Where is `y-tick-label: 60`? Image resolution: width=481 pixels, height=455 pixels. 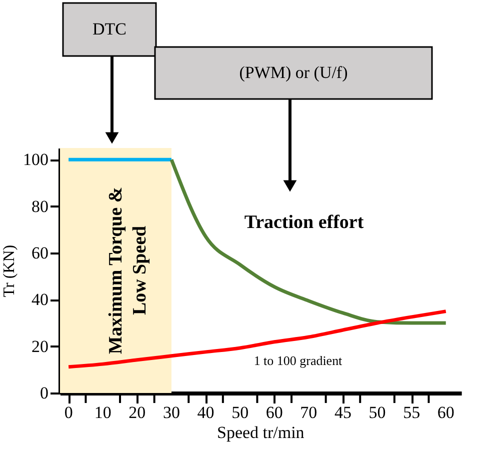
y-tick-label: 60 is located at coordinates (40, 253).